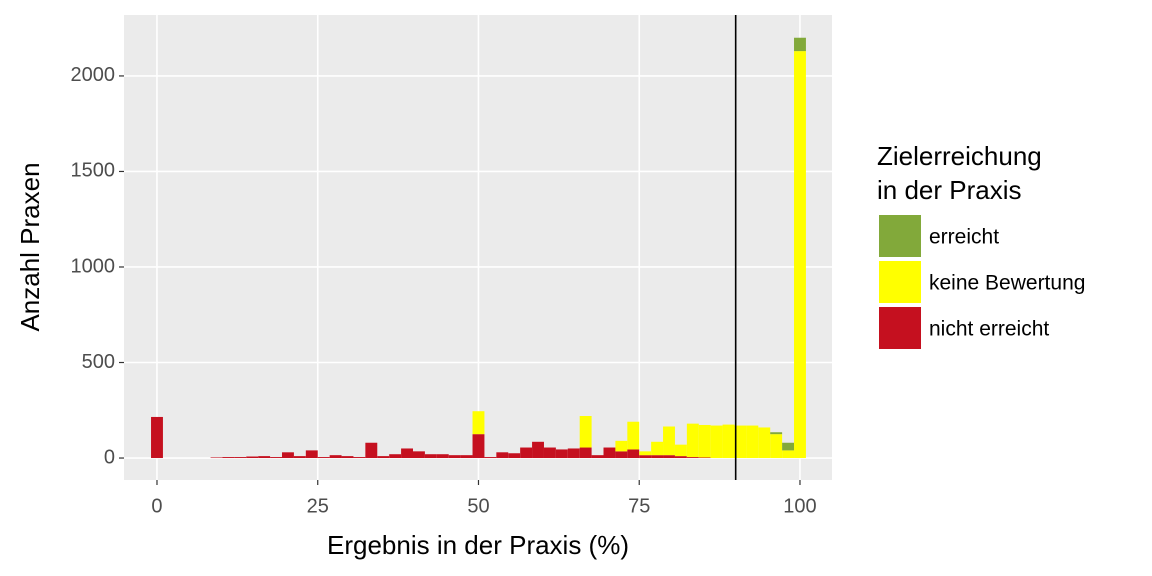 This screenshot has width=1152, height=576. Describe the element at coordinates (30, 246) in the screenshot. I see `y-axis-title: Anzahl Praxen` at that location.